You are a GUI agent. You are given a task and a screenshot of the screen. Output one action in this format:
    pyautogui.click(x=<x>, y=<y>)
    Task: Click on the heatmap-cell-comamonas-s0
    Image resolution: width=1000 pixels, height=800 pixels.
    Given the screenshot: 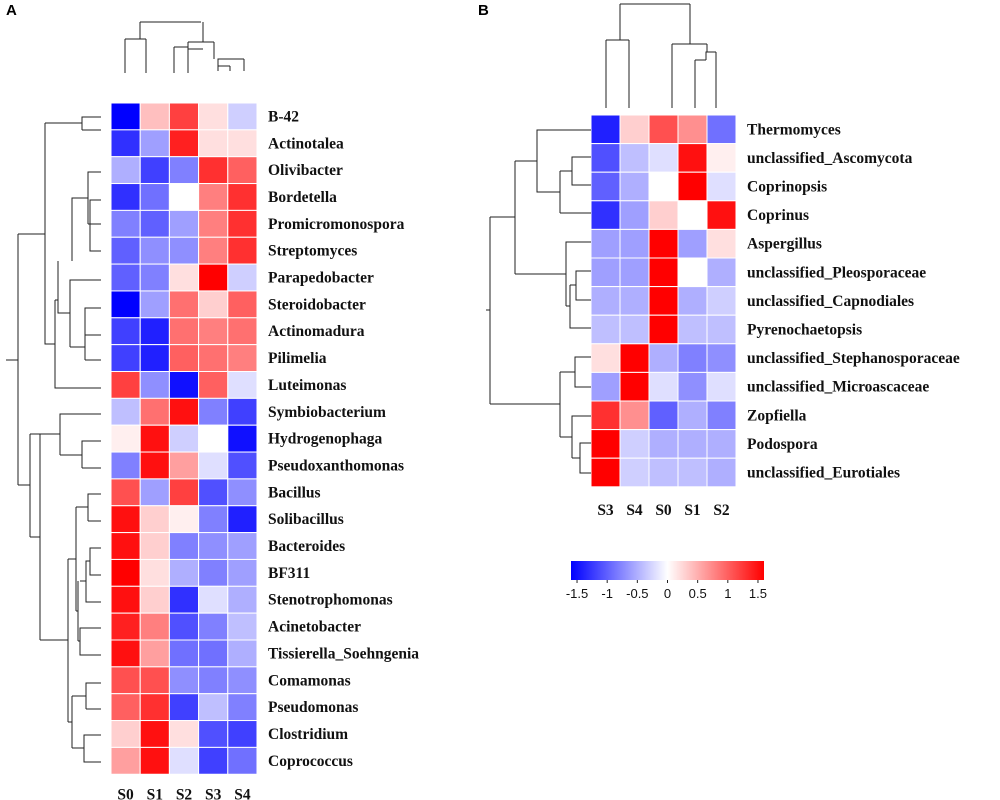 What is the action you would take?
    pyautogui.click(x=125, y=680)
    